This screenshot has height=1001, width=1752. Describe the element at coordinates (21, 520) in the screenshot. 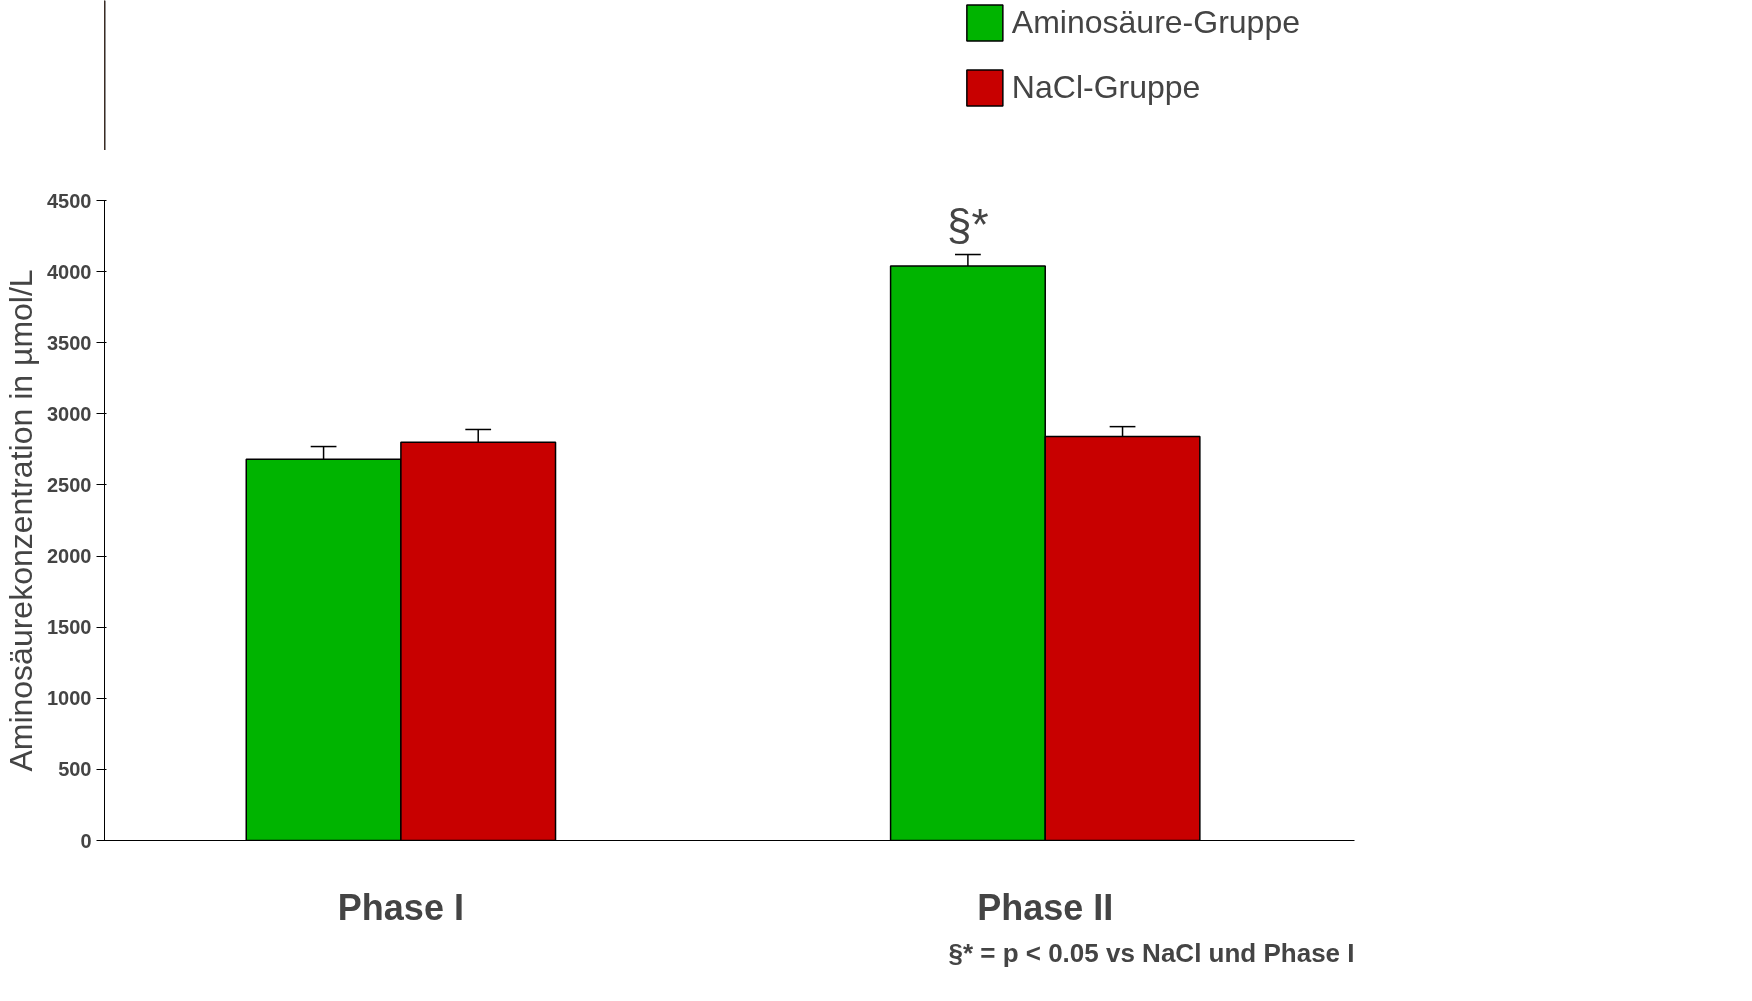

I see `y-axis-title: Aminosäurekonzentration in µmol/L` at that location.